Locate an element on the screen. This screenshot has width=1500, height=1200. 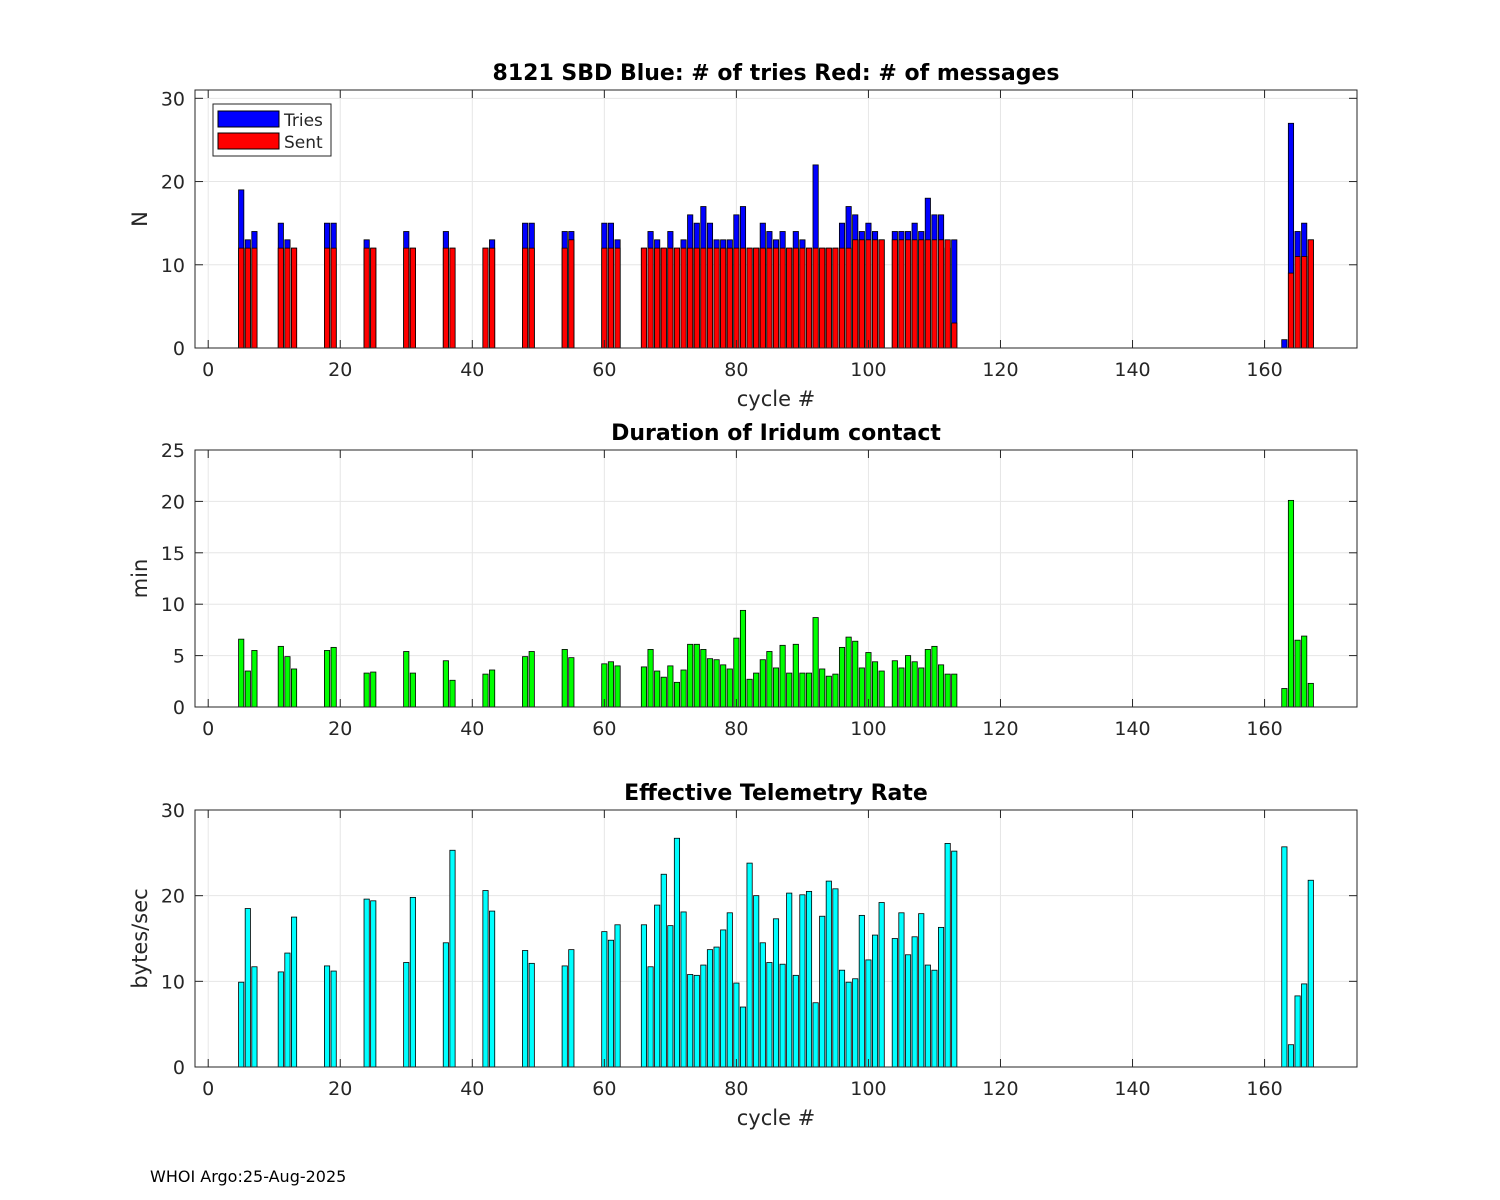
y-tick-label: 10 is located at coordinates (173, 605).